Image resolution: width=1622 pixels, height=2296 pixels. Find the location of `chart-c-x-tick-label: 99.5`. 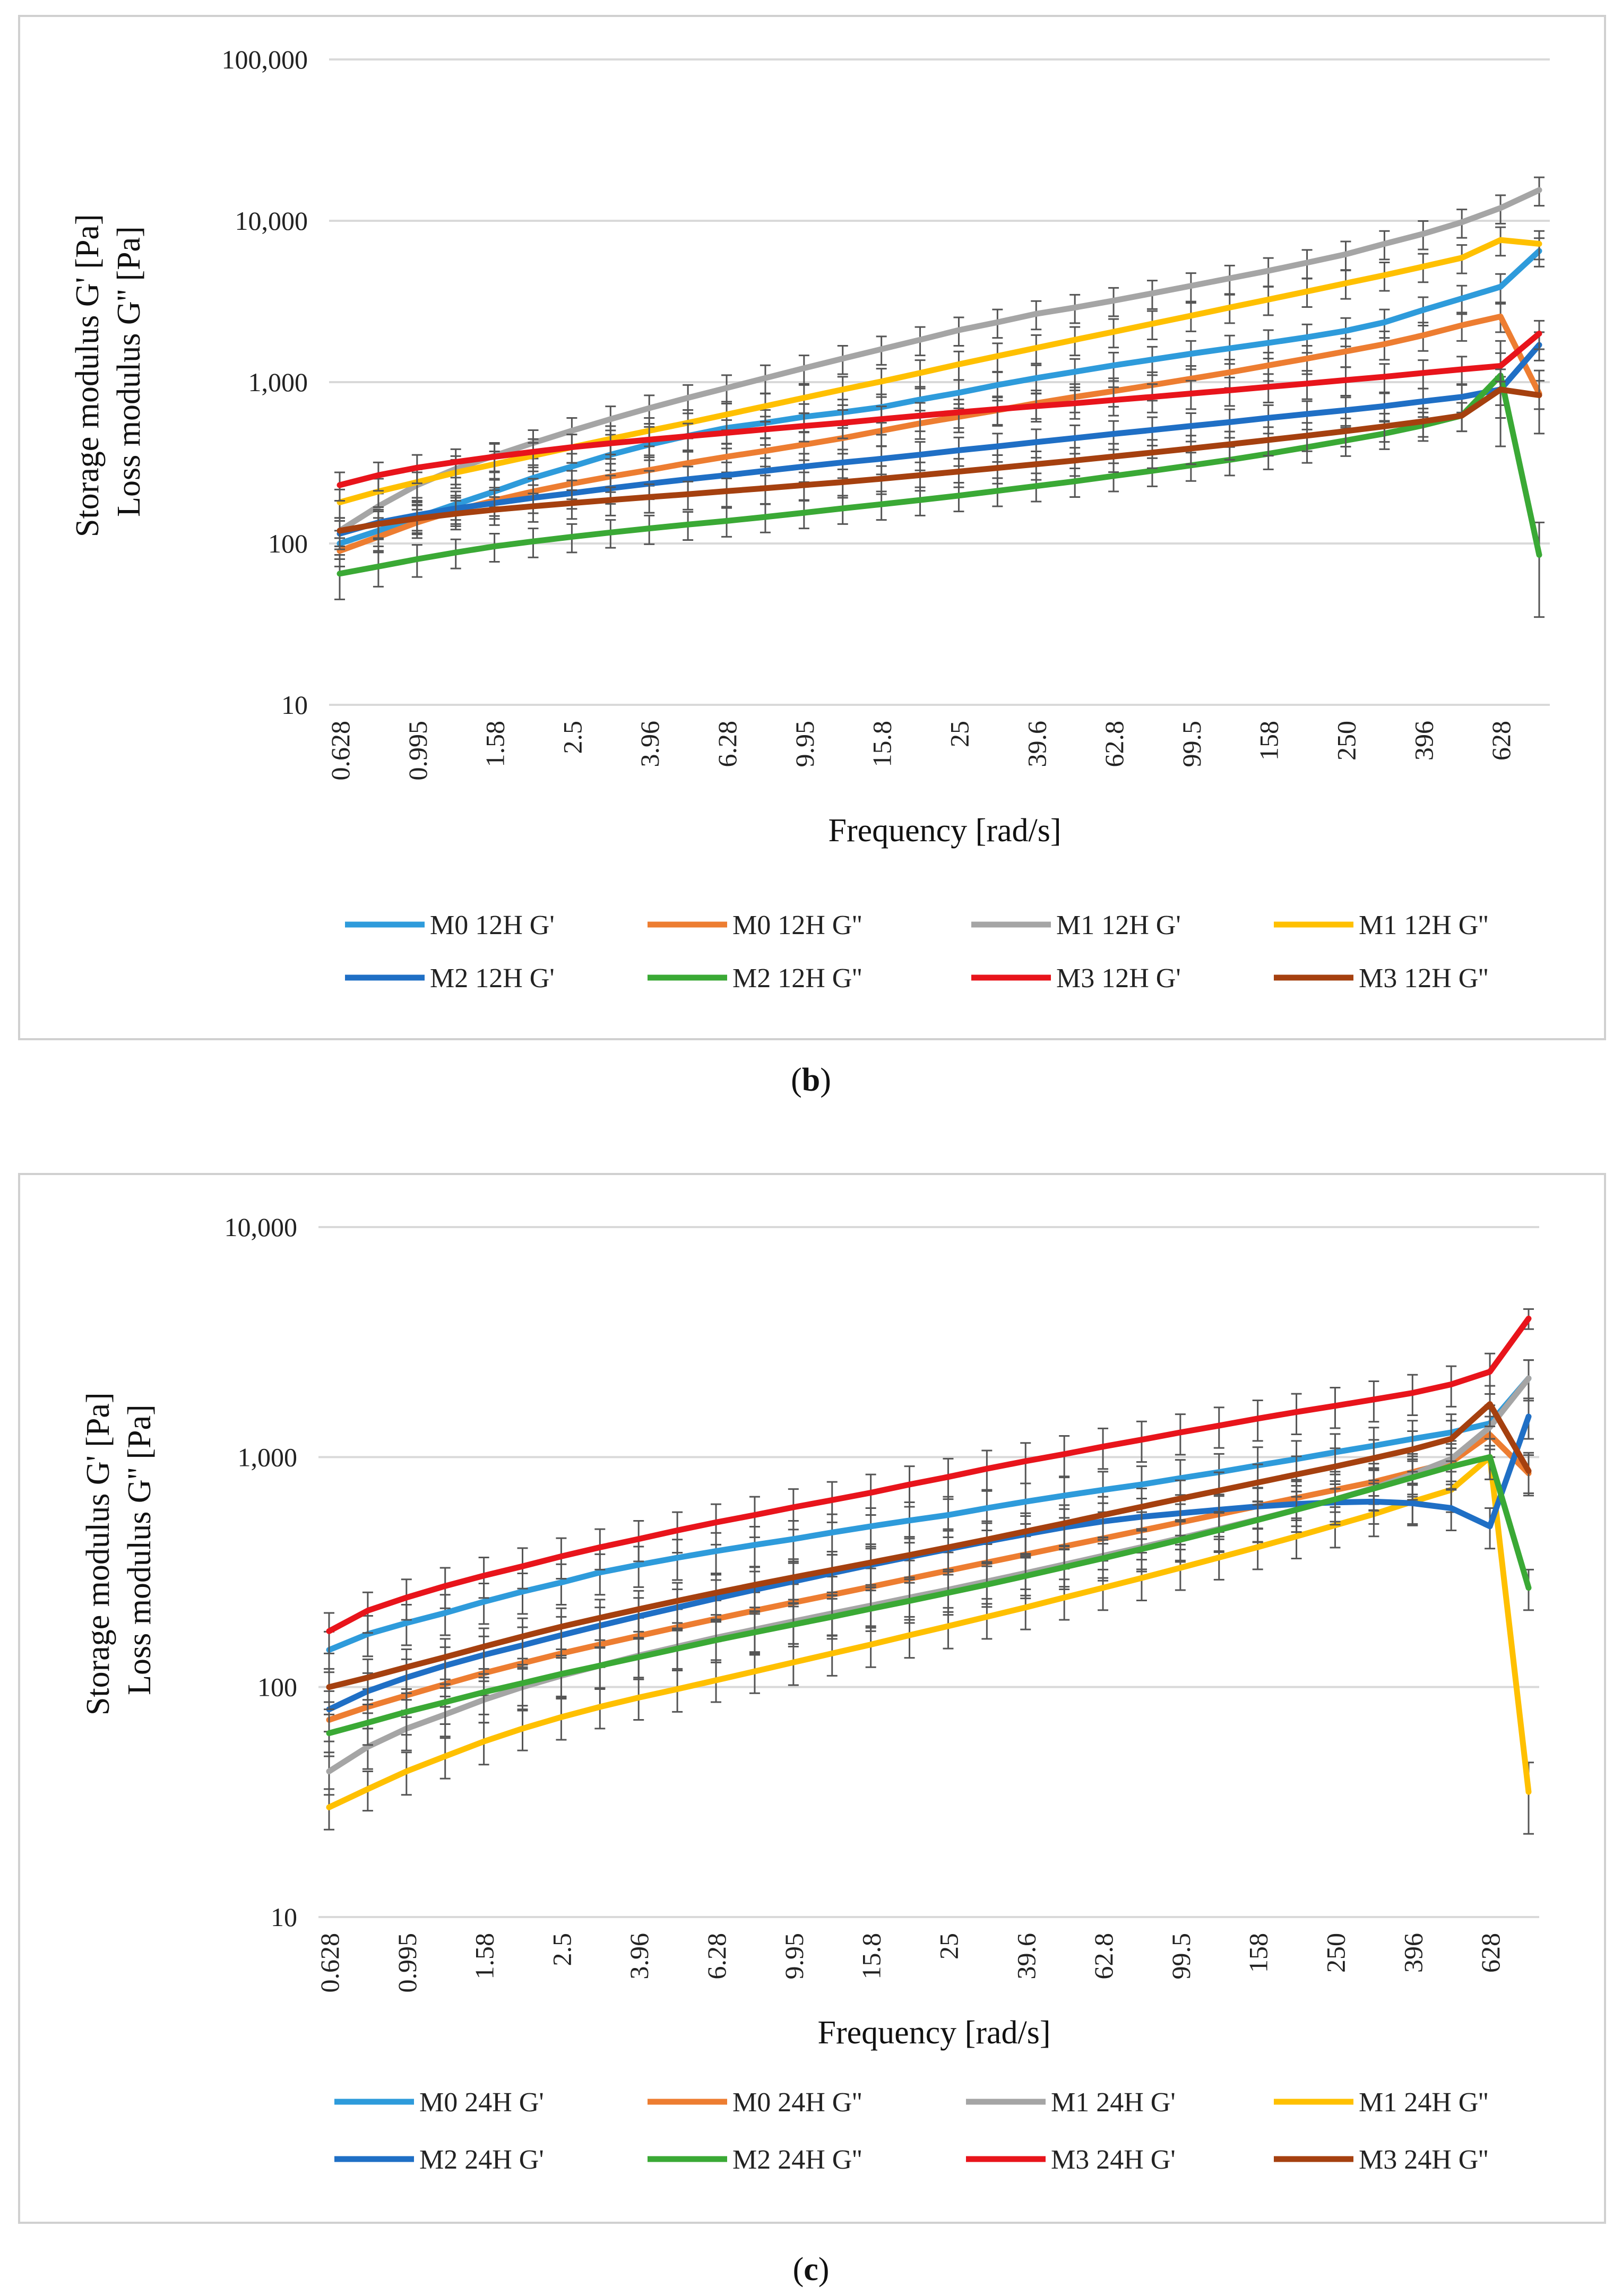

chart-c-x-tick-label: 99.5 is located at coordinates (1181, 1956).